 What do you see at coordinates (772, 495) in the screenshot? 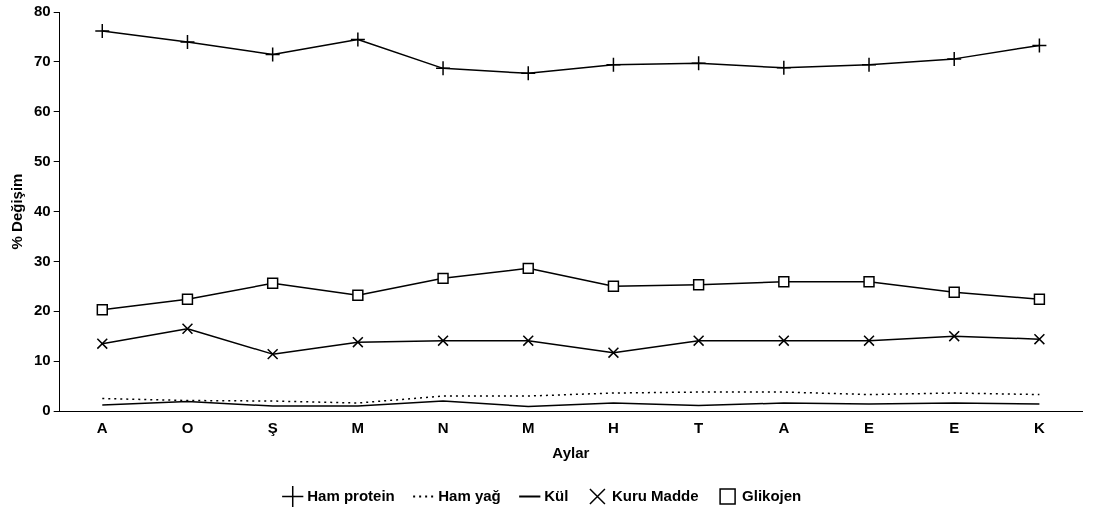
I see `legend-label: Glikojen` at bounding box center [772, 495].